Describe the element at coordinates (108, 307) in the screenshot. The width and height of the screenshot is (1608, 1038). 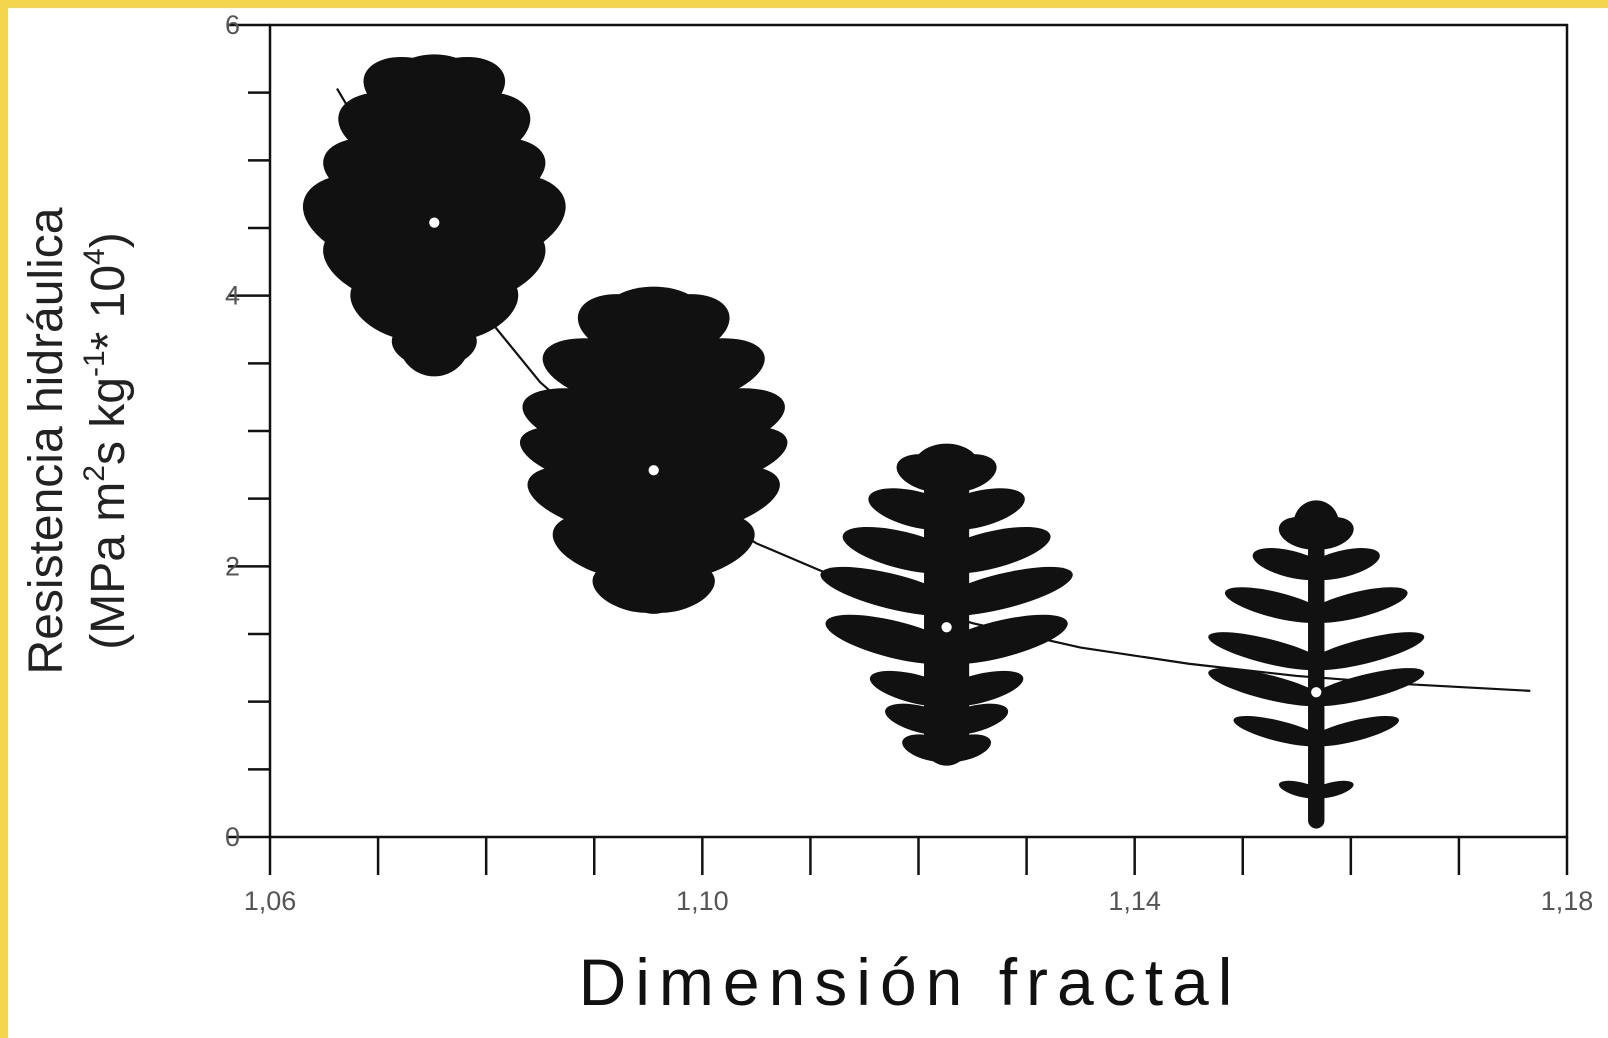
I see `y-axis-label-part: * 10` at that location.